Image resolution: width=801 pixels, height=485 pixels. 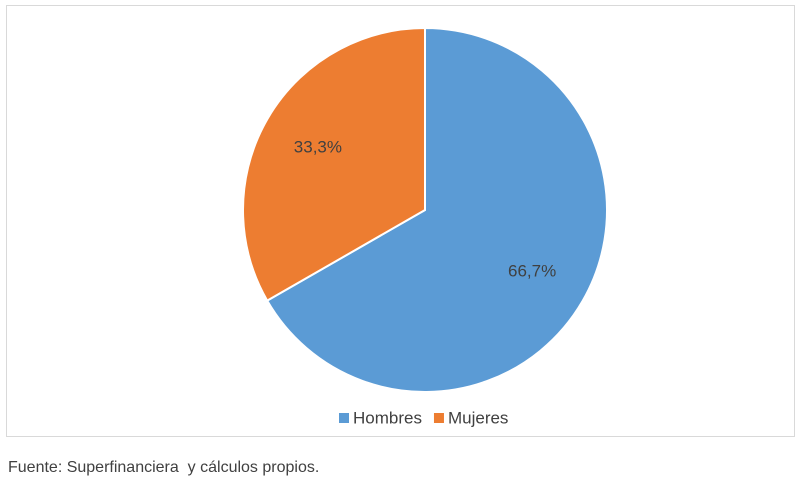 I want to click on legend-label: Mujeres, so click(x=478, y=417).